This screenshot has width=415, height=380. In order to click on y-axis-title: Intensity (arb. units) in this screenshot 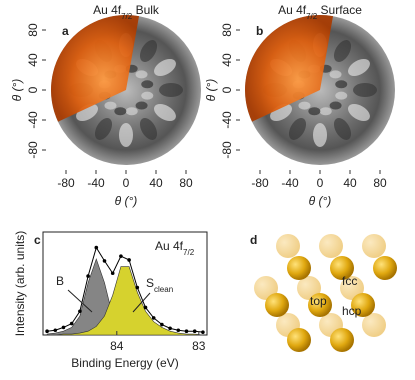, I will do `click(20, 283)`.